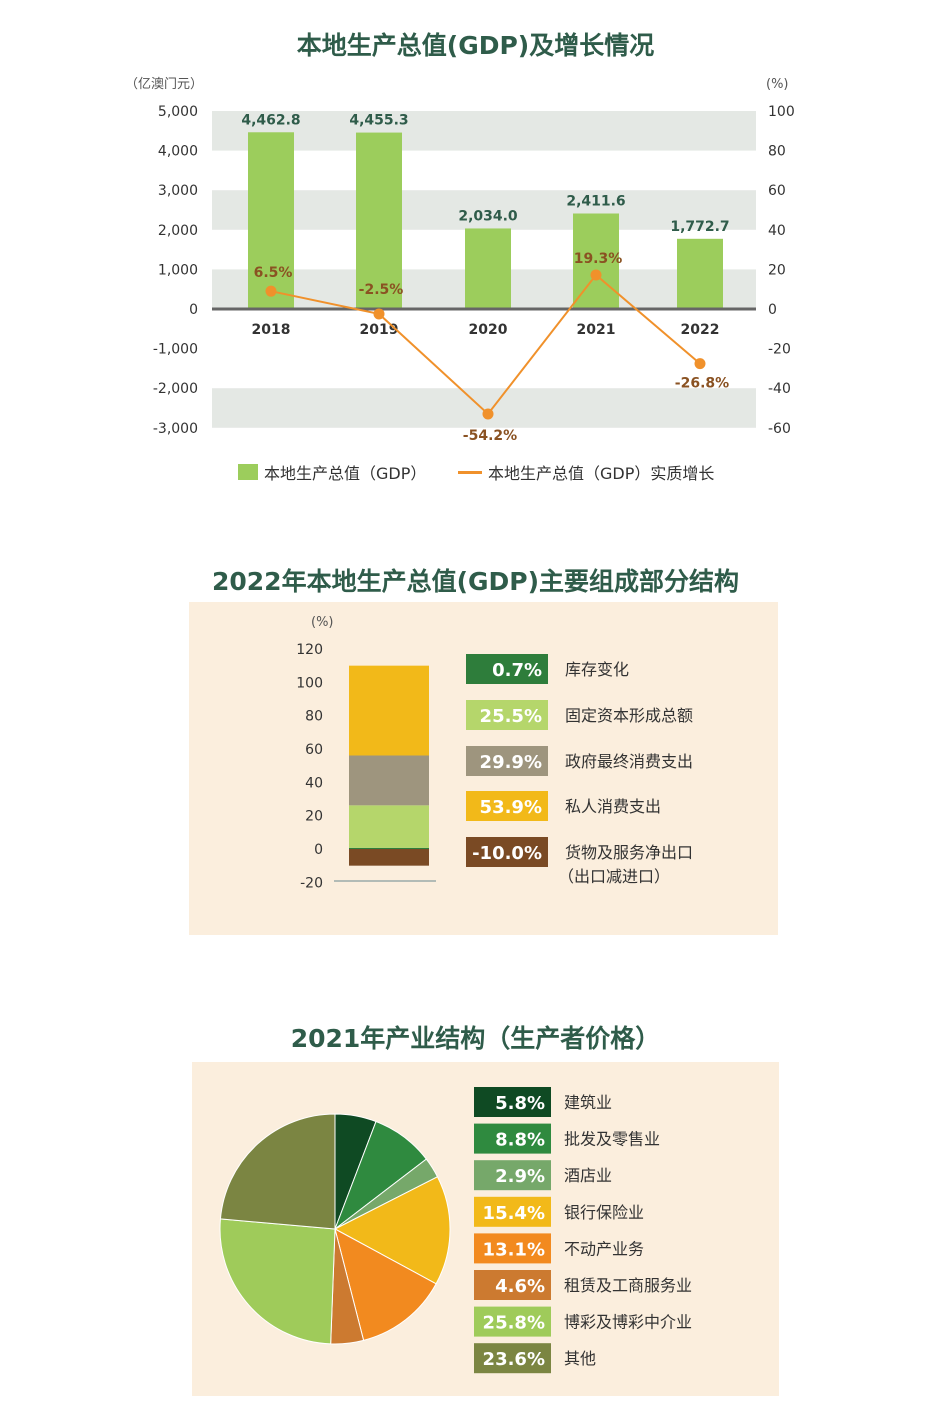 The height and width of the screenshot is (1410, 951). Describe the element at coordinates (588, 1102) in the screenshot. I see `industry-legend-name: 建筑业` at that location.